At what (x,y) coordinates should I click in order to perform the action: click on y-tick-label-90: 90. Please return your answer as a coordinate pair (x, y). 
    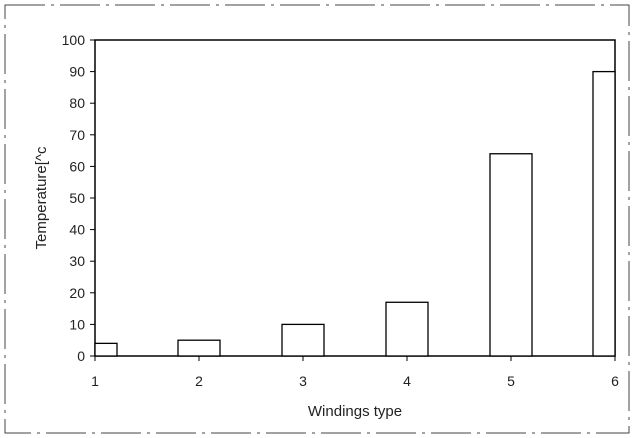
    Looking at the image, I should click on (77, 72).